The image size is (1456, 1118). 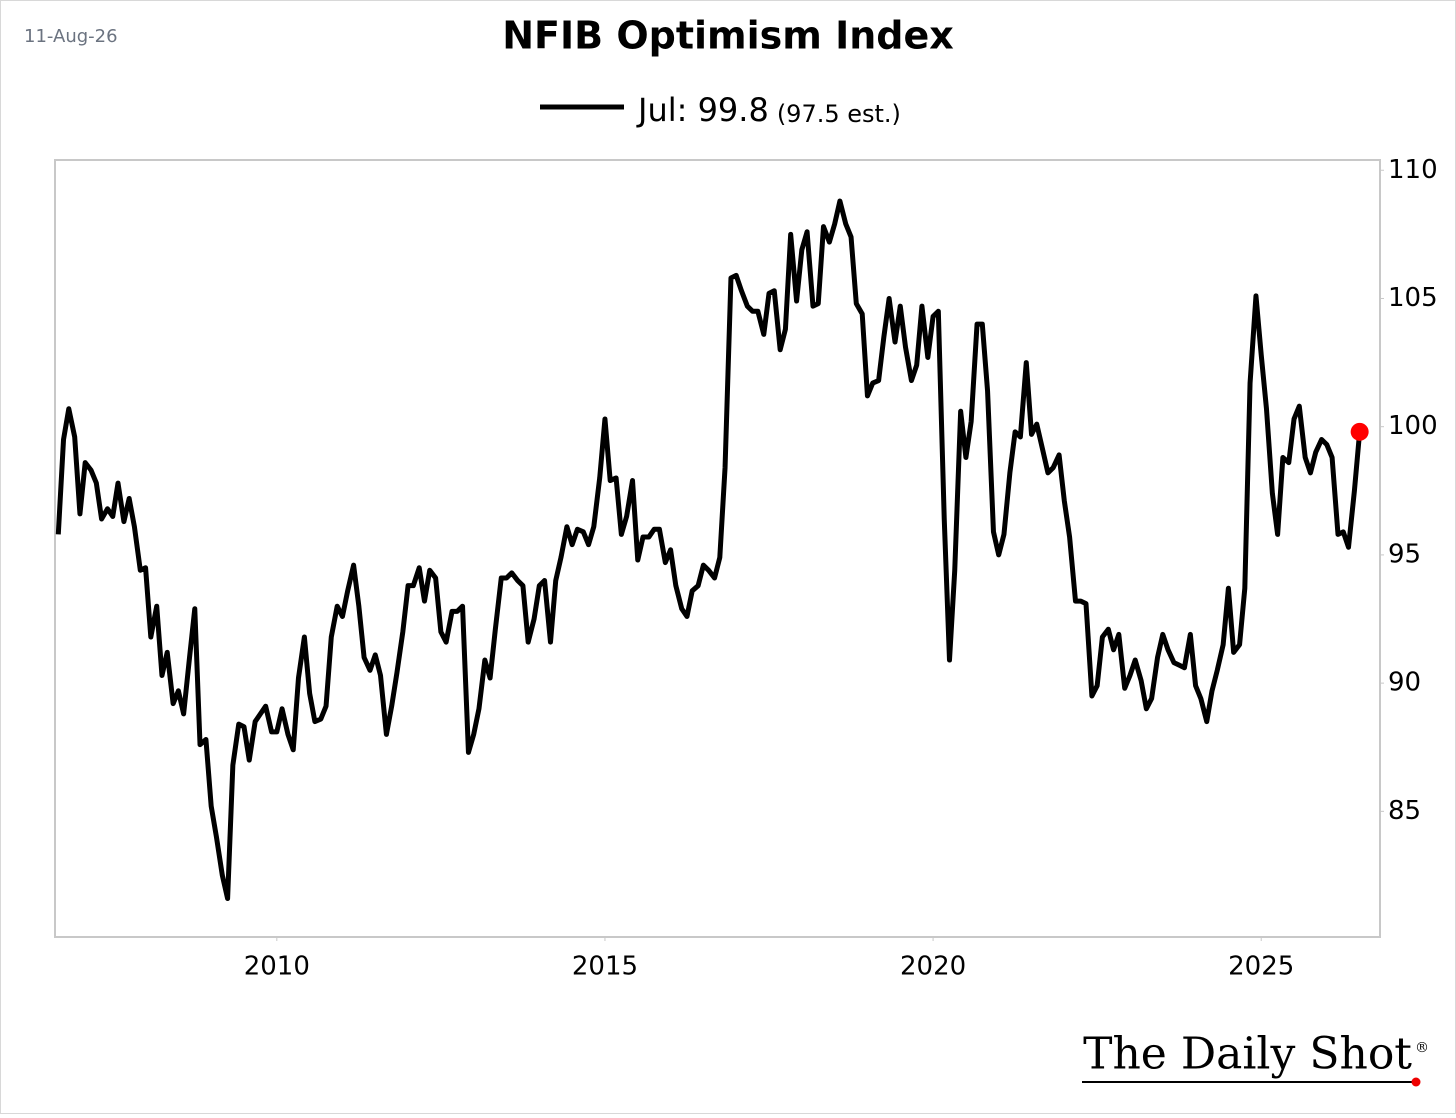 I want to click on y-tick-label: 85, so click(x=1404, y=811).